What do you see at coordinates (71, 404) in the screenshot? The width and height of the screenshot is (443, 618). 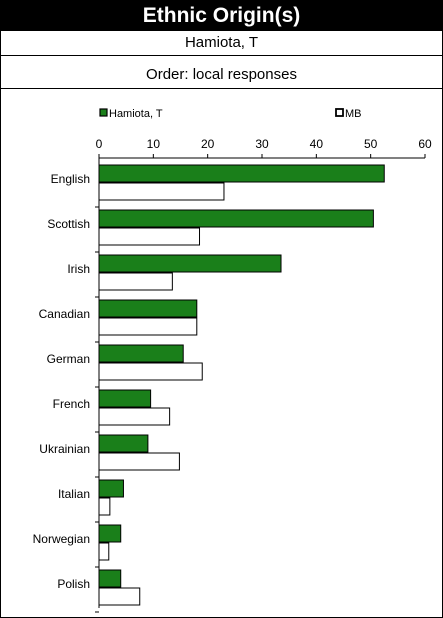 I see `category-label: French` at bounding box center [71, 404].